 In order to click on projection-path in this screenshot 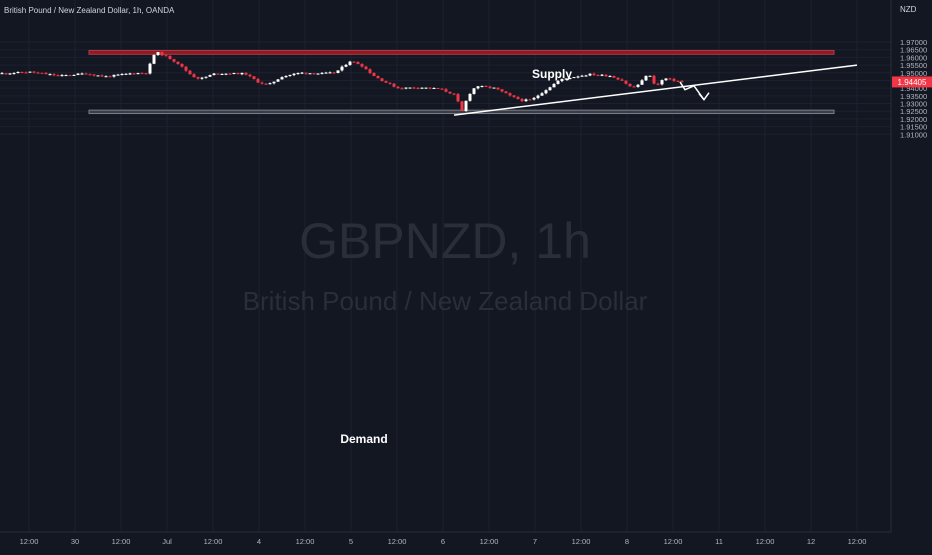, I will do `click(692, 91)`.